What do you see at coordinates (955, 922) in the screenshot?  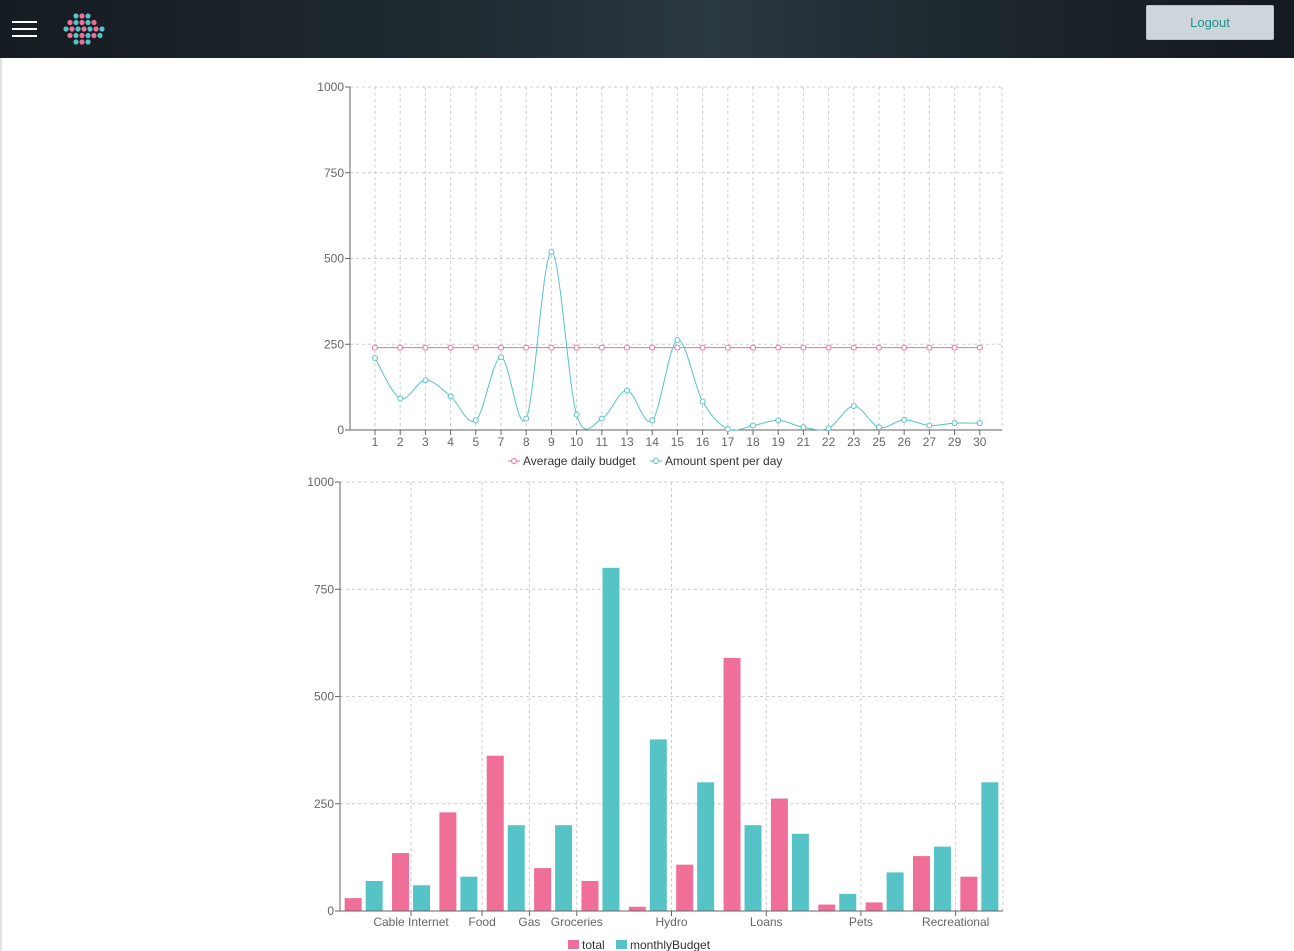 I see `x-tick-label: Recreational` at bounding box center [955, 922].